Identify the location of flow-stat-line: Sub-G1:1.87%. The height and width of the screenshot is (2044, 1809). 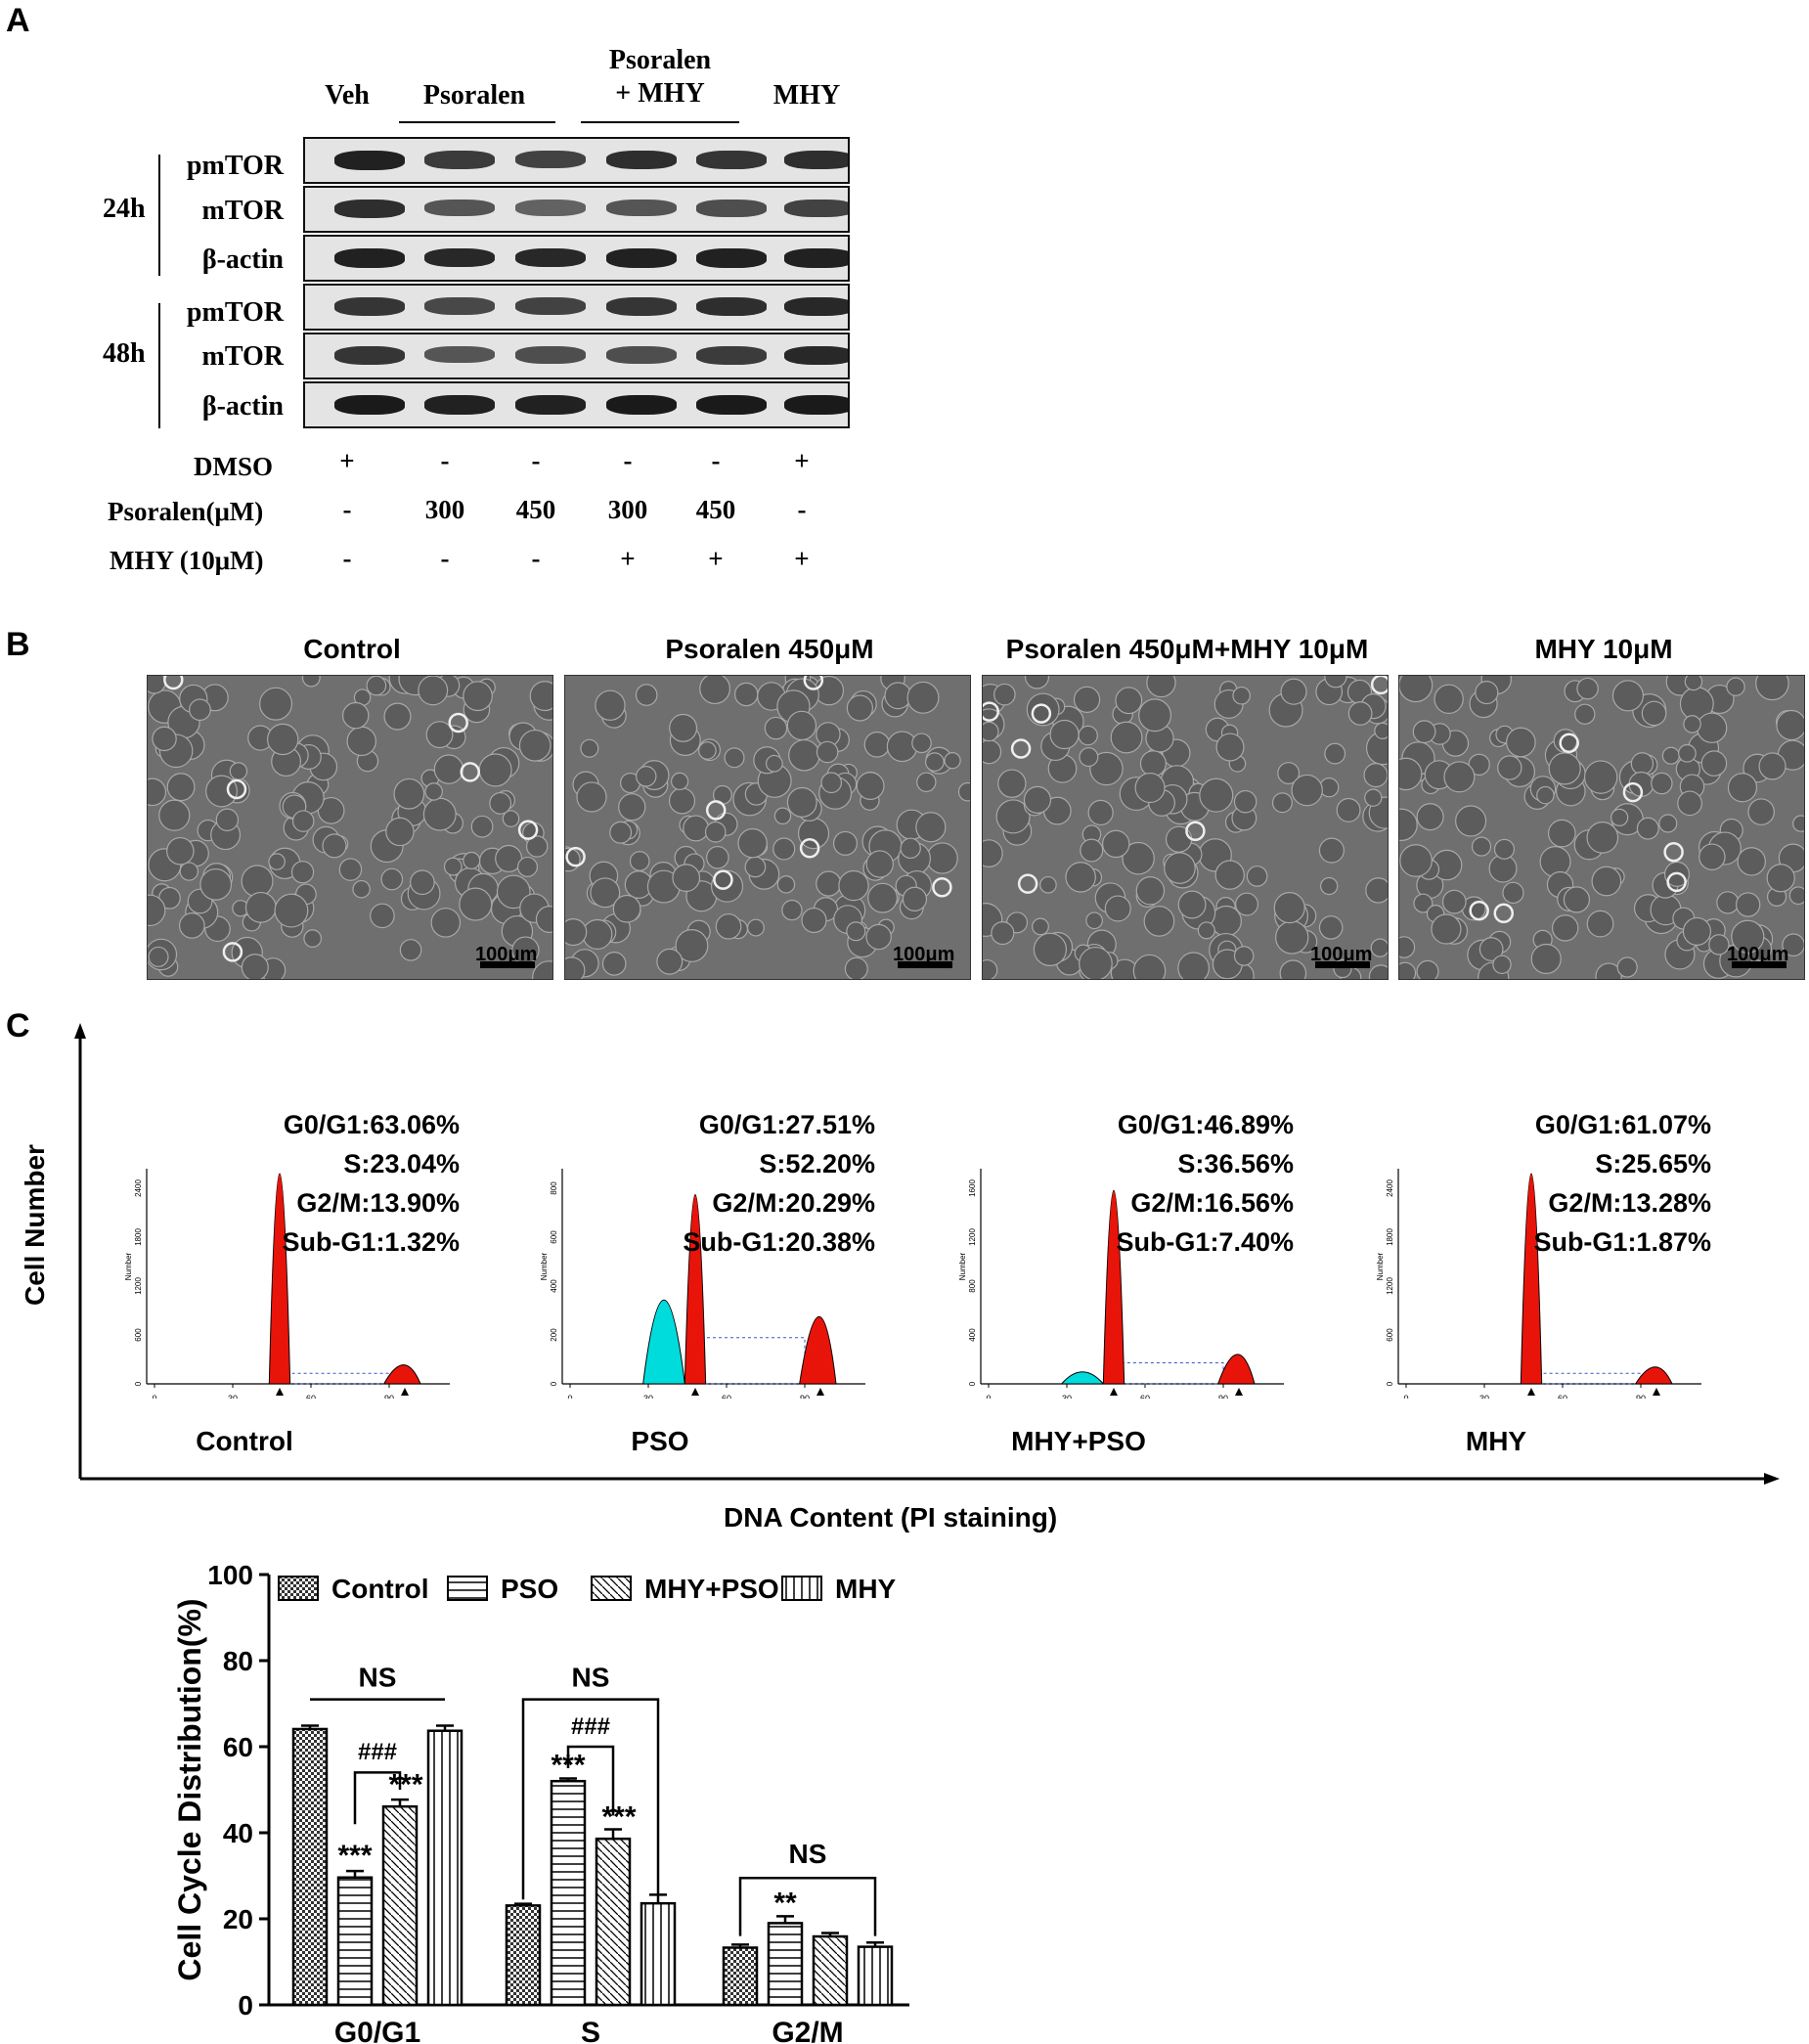
(1622, 1242).